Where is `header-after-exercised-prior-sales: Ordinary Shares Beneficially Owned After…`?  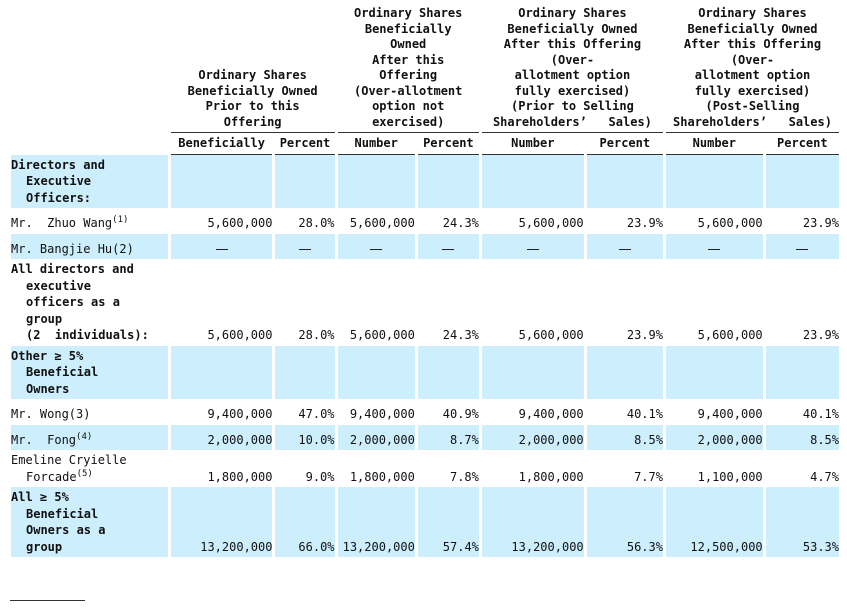
header-after-exercised-prior-sales: Ordinary Shares Beneficially Owned After… is located at coordinates (572, 69).